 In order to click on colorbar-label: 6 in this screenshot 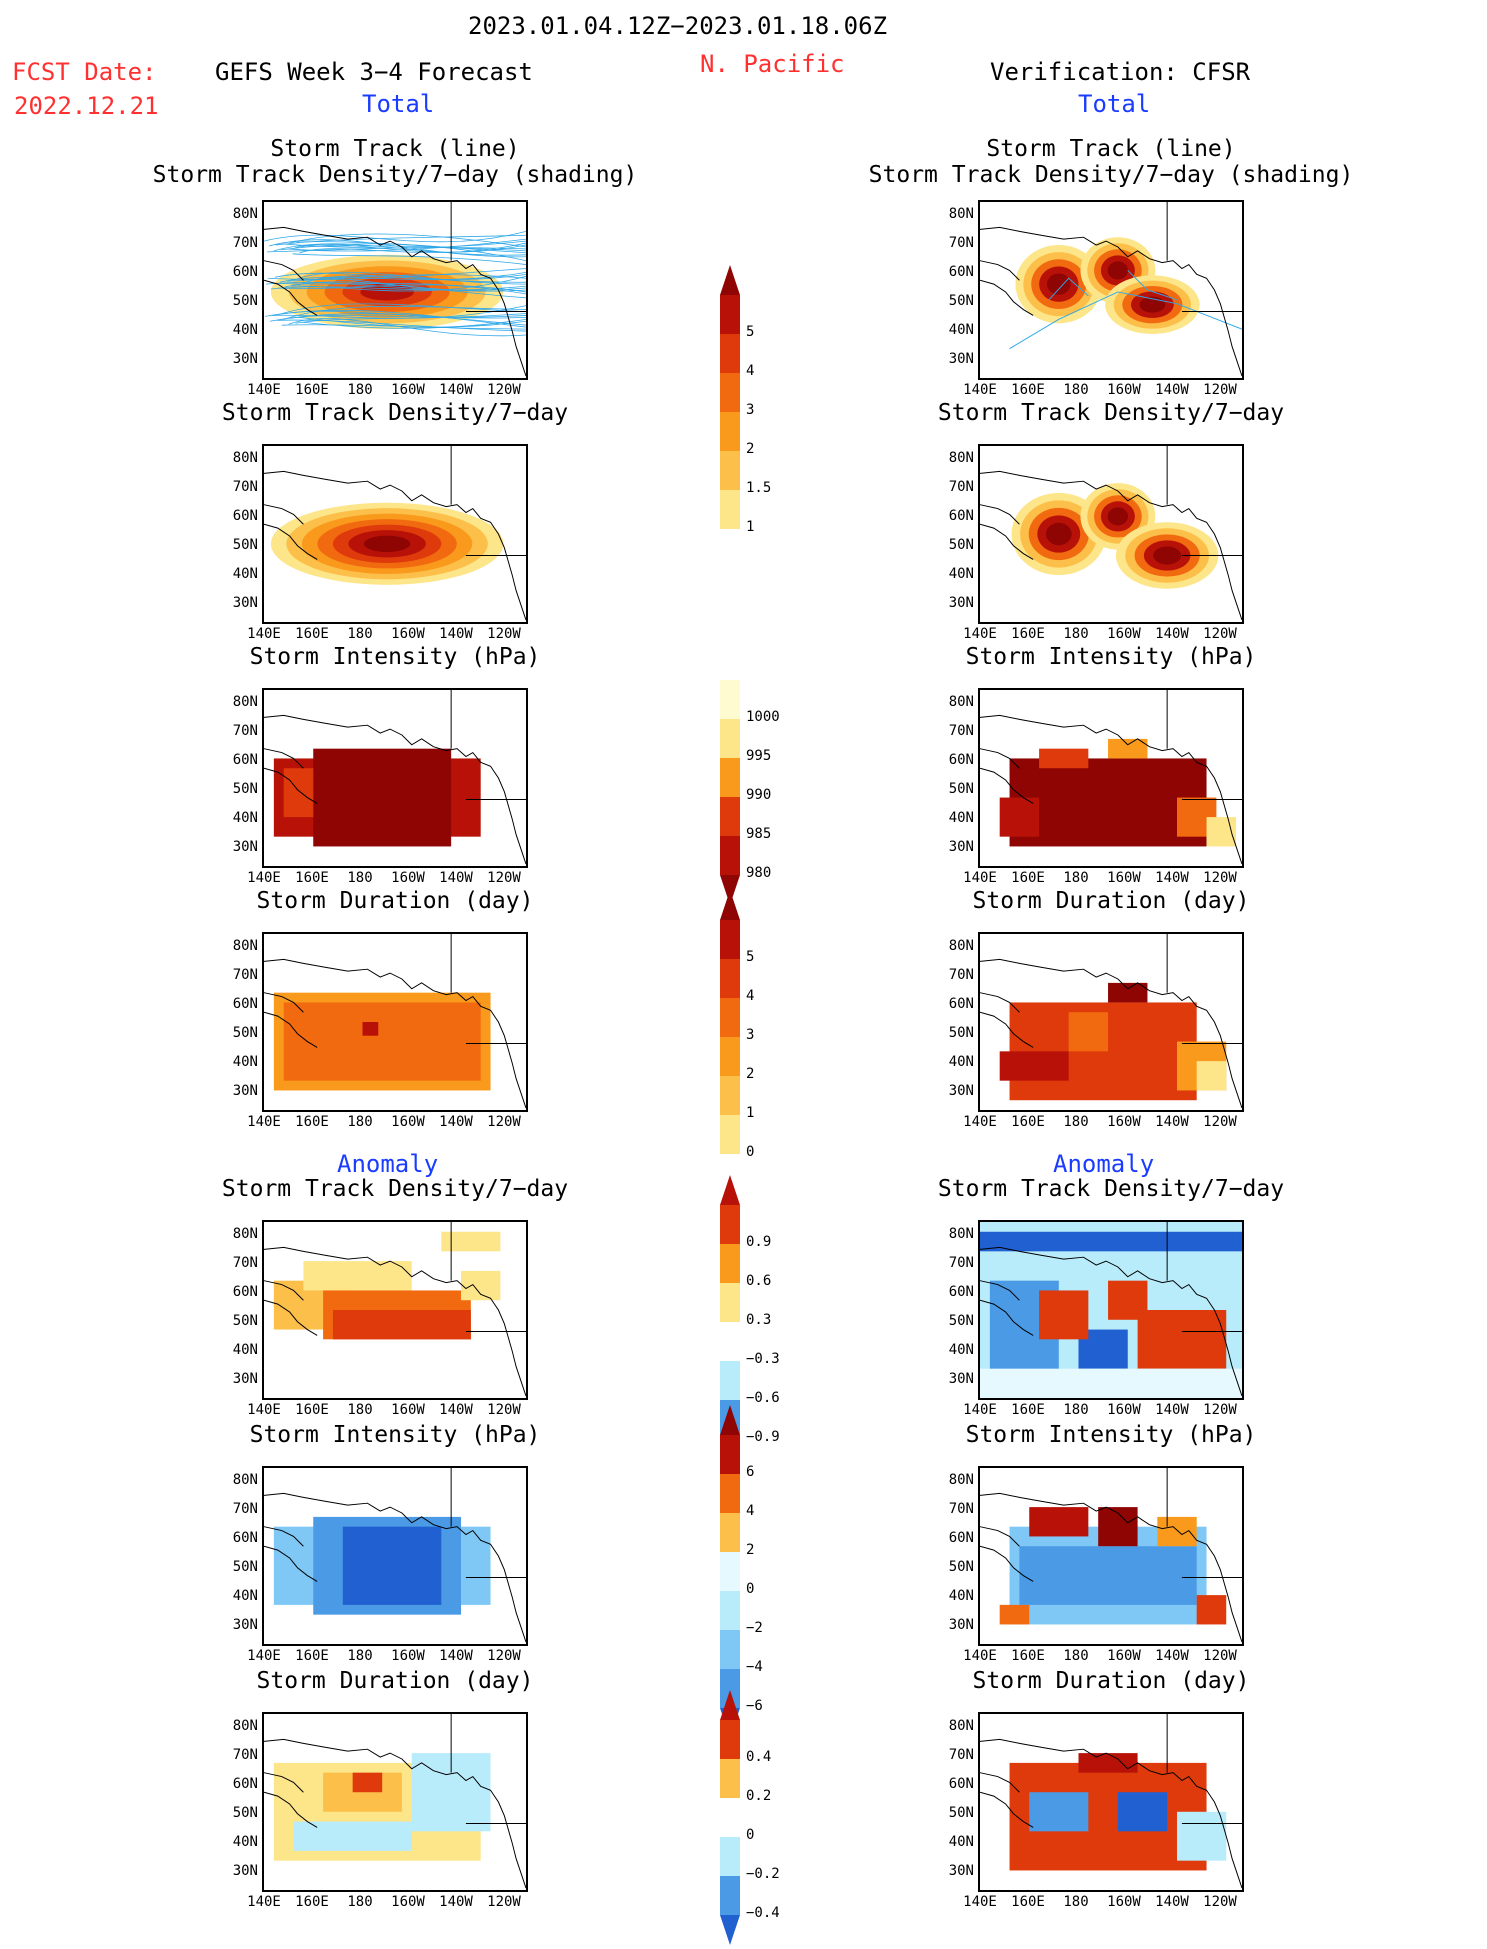, I will do `click(750, 1472)`.